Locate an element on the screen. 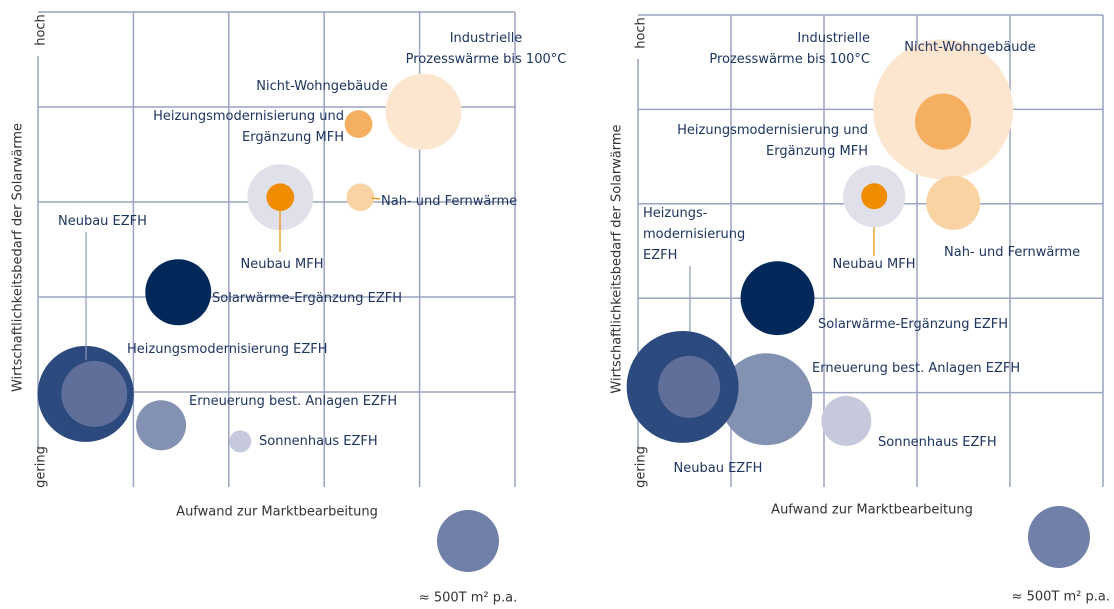  leader-line is located at coordinates (376, 198).